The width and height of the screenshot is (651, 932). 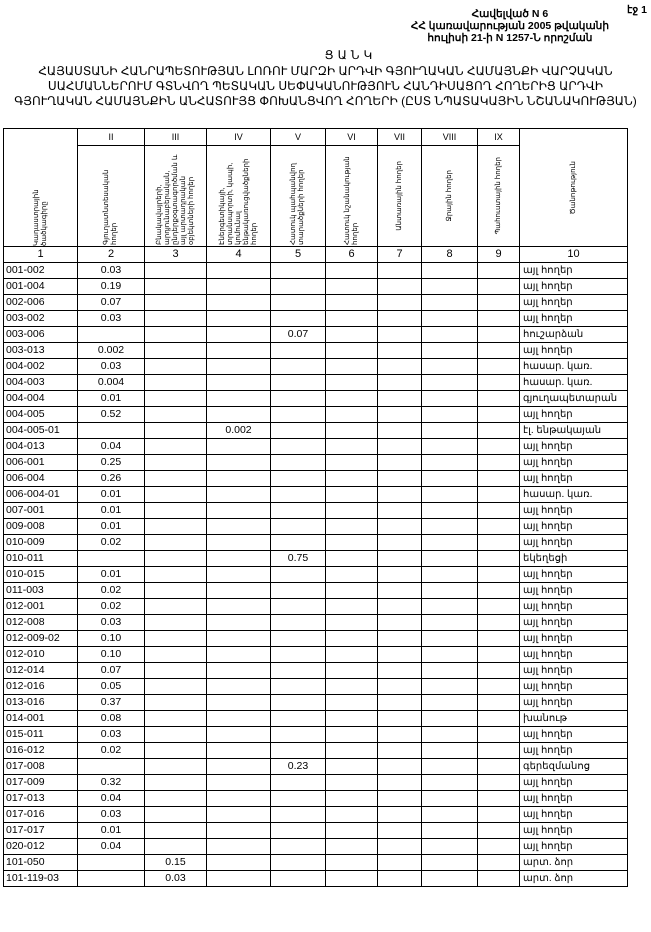 What do you see at coordinates (315, 542) in the screenshot?
I see `table-row: 010-009 0.02 այլ հողեր` at bounding box center [315, 542].